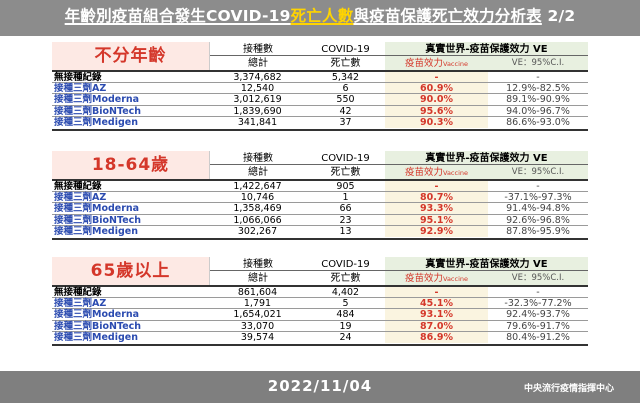 The width and height of the screenshot is (640, 403). Describe the element at coordinates (436, 111) in the screenshot. I see `row-vaccine-effectiveness: 95.6%` at that location.